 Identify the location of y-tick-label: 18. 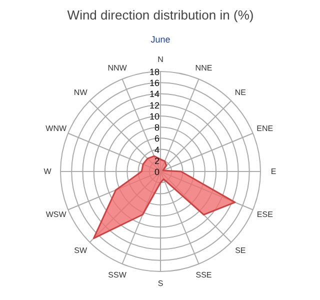
(154, 72).